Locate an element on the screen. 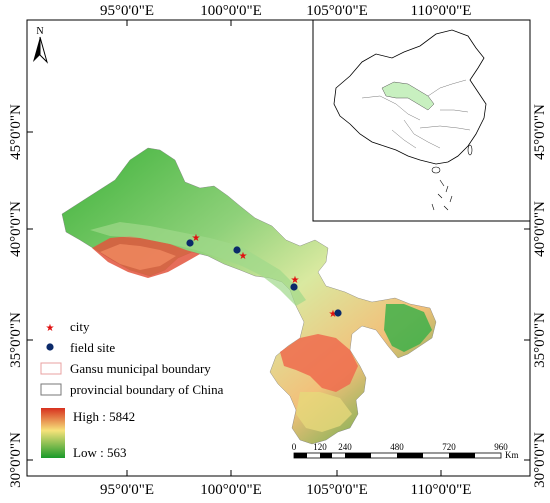 Image resolution: width=550 pixels, height=503 pixels. lon-label-bottom-105: 105°0'0"E is located at coordinates (337, 490).